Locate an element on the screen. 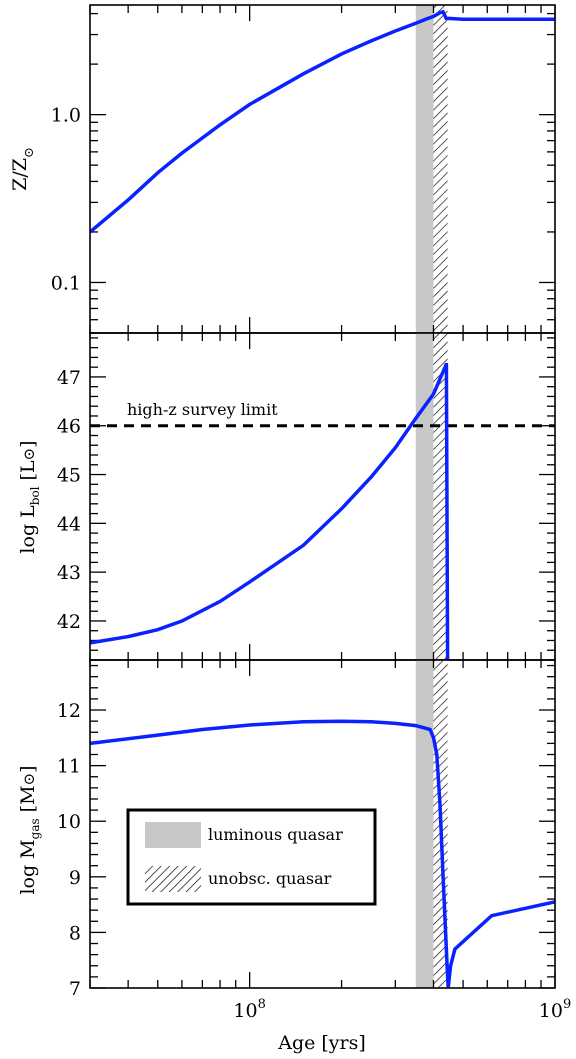  y-tick-label: 9 is located at coordinates (75, 878).